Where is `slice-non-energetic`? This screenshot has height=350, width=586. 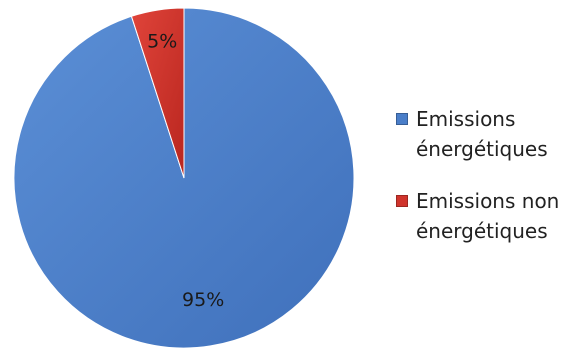
slice-non-energetic is located at coordinates (157, 93).